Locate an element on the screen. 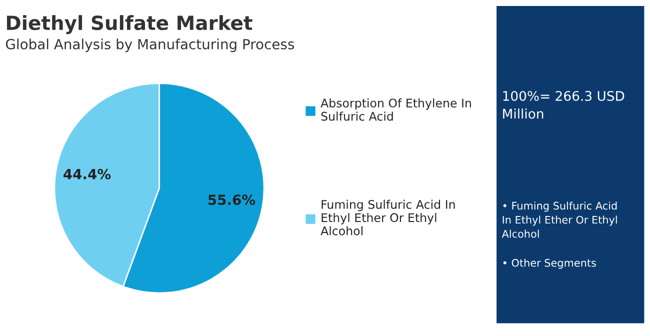 Image resolution: width=650 pixels, height=336 pixels. legend-label: Absorption Of Ethylene In Sulfuric Acid is located at coordinates (395, 109).